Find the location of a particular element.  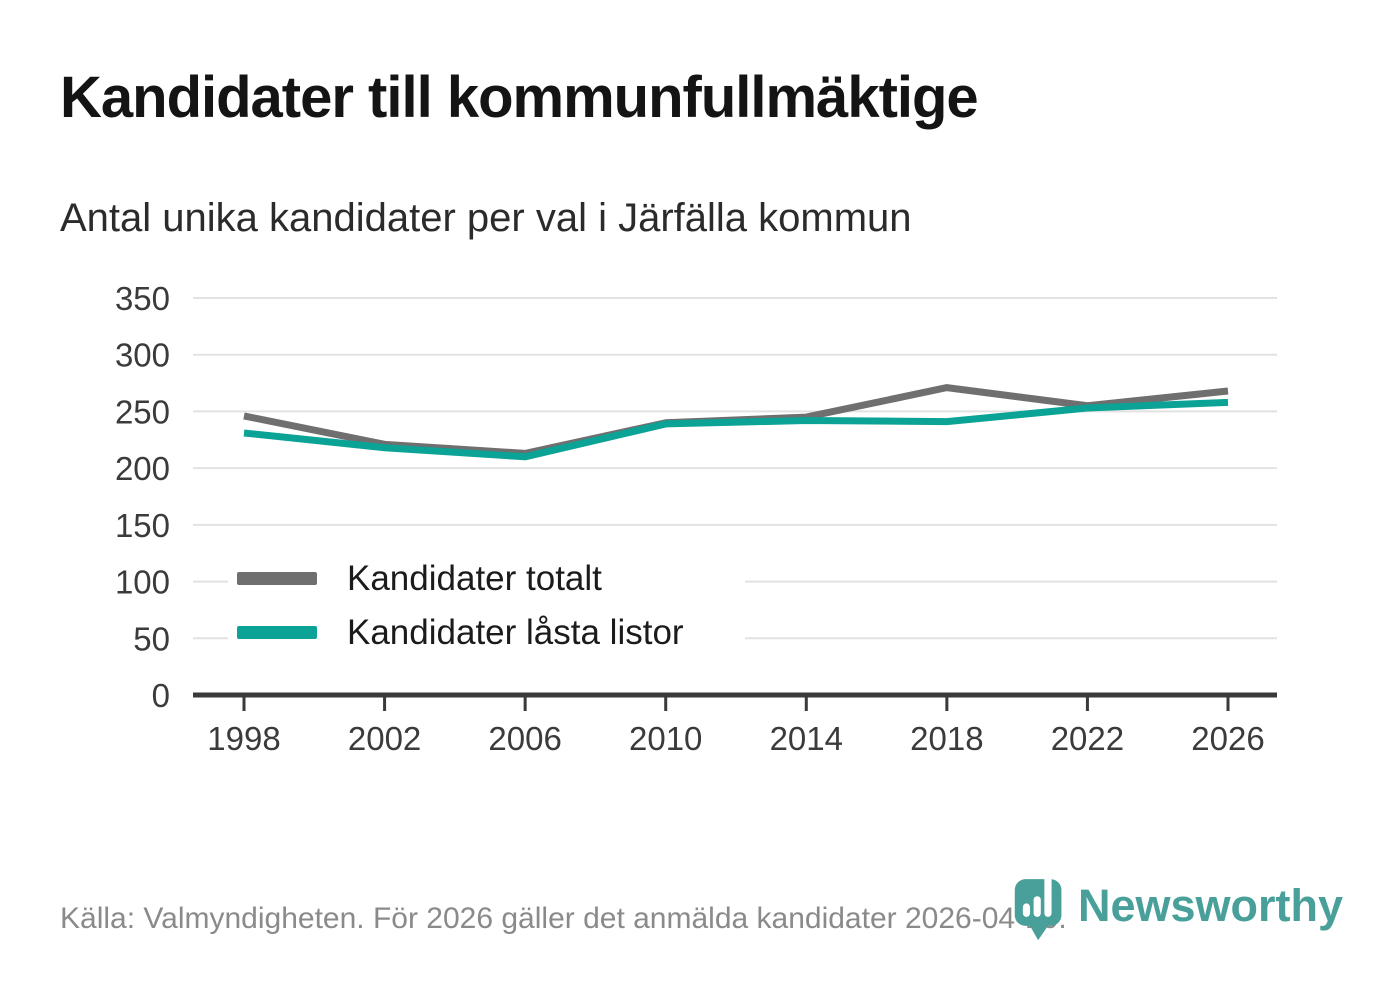

legend-item-total: Kandidater totalt is located at coordinates (491, 578).